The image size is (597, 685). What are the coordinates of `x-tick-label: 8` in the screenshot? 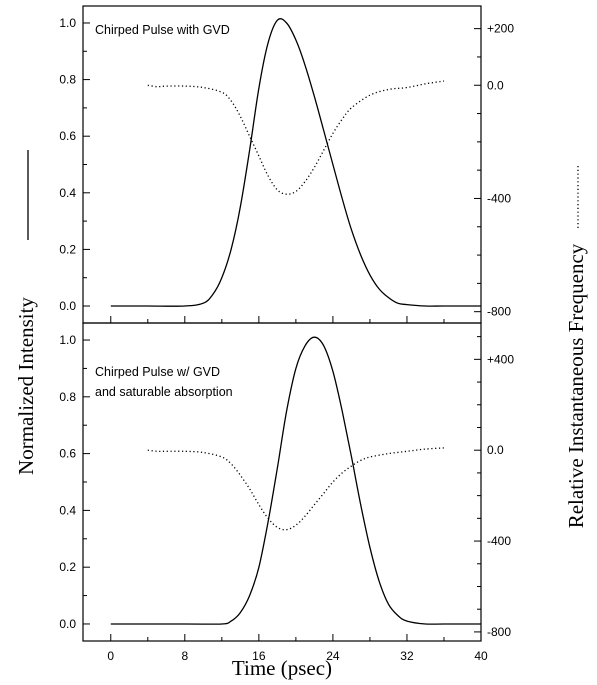 It's located at (184, 656).